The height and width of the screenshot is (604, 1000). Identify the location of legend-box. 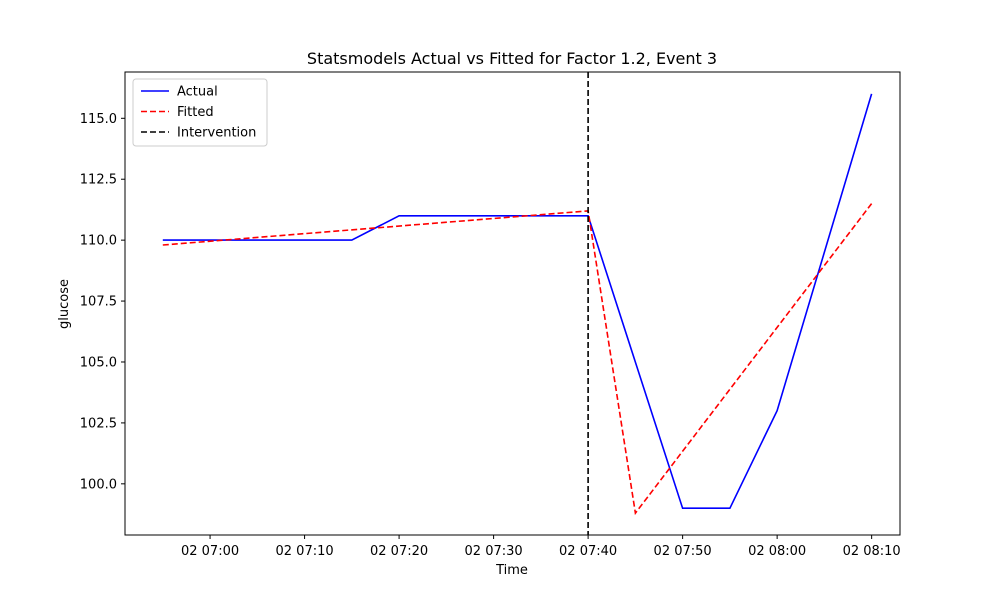
(200, 112).